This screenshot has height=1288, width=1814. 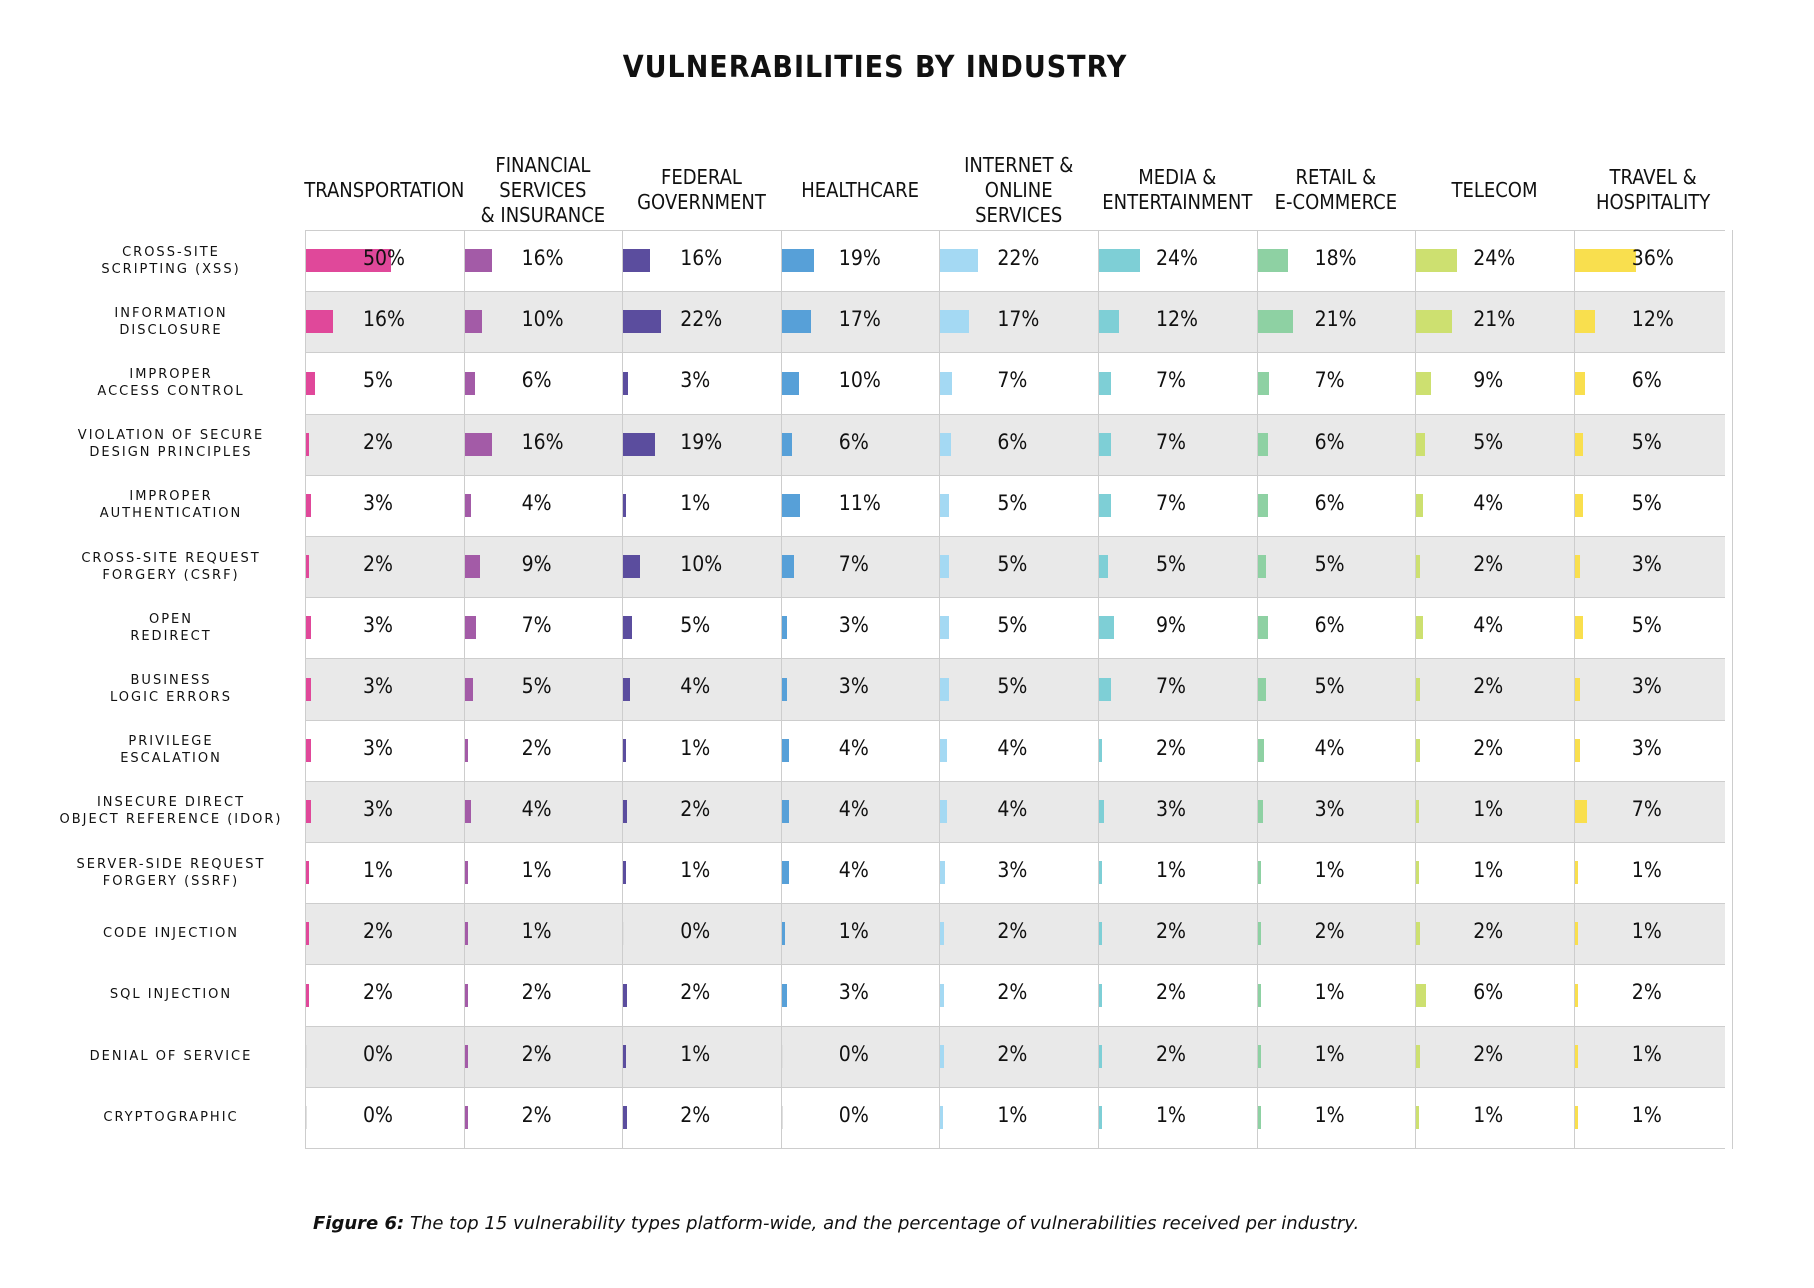 I want to click on row-label-open-redirect: OPEN REDIRECT, so click(x=171, y=627).